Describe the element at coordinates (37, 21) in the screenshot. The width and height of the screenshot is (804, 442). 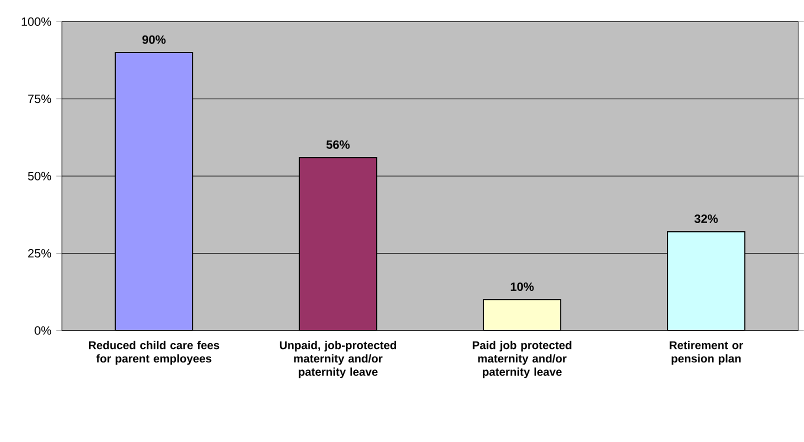
I see `y-tick-label: 100%` at that location.